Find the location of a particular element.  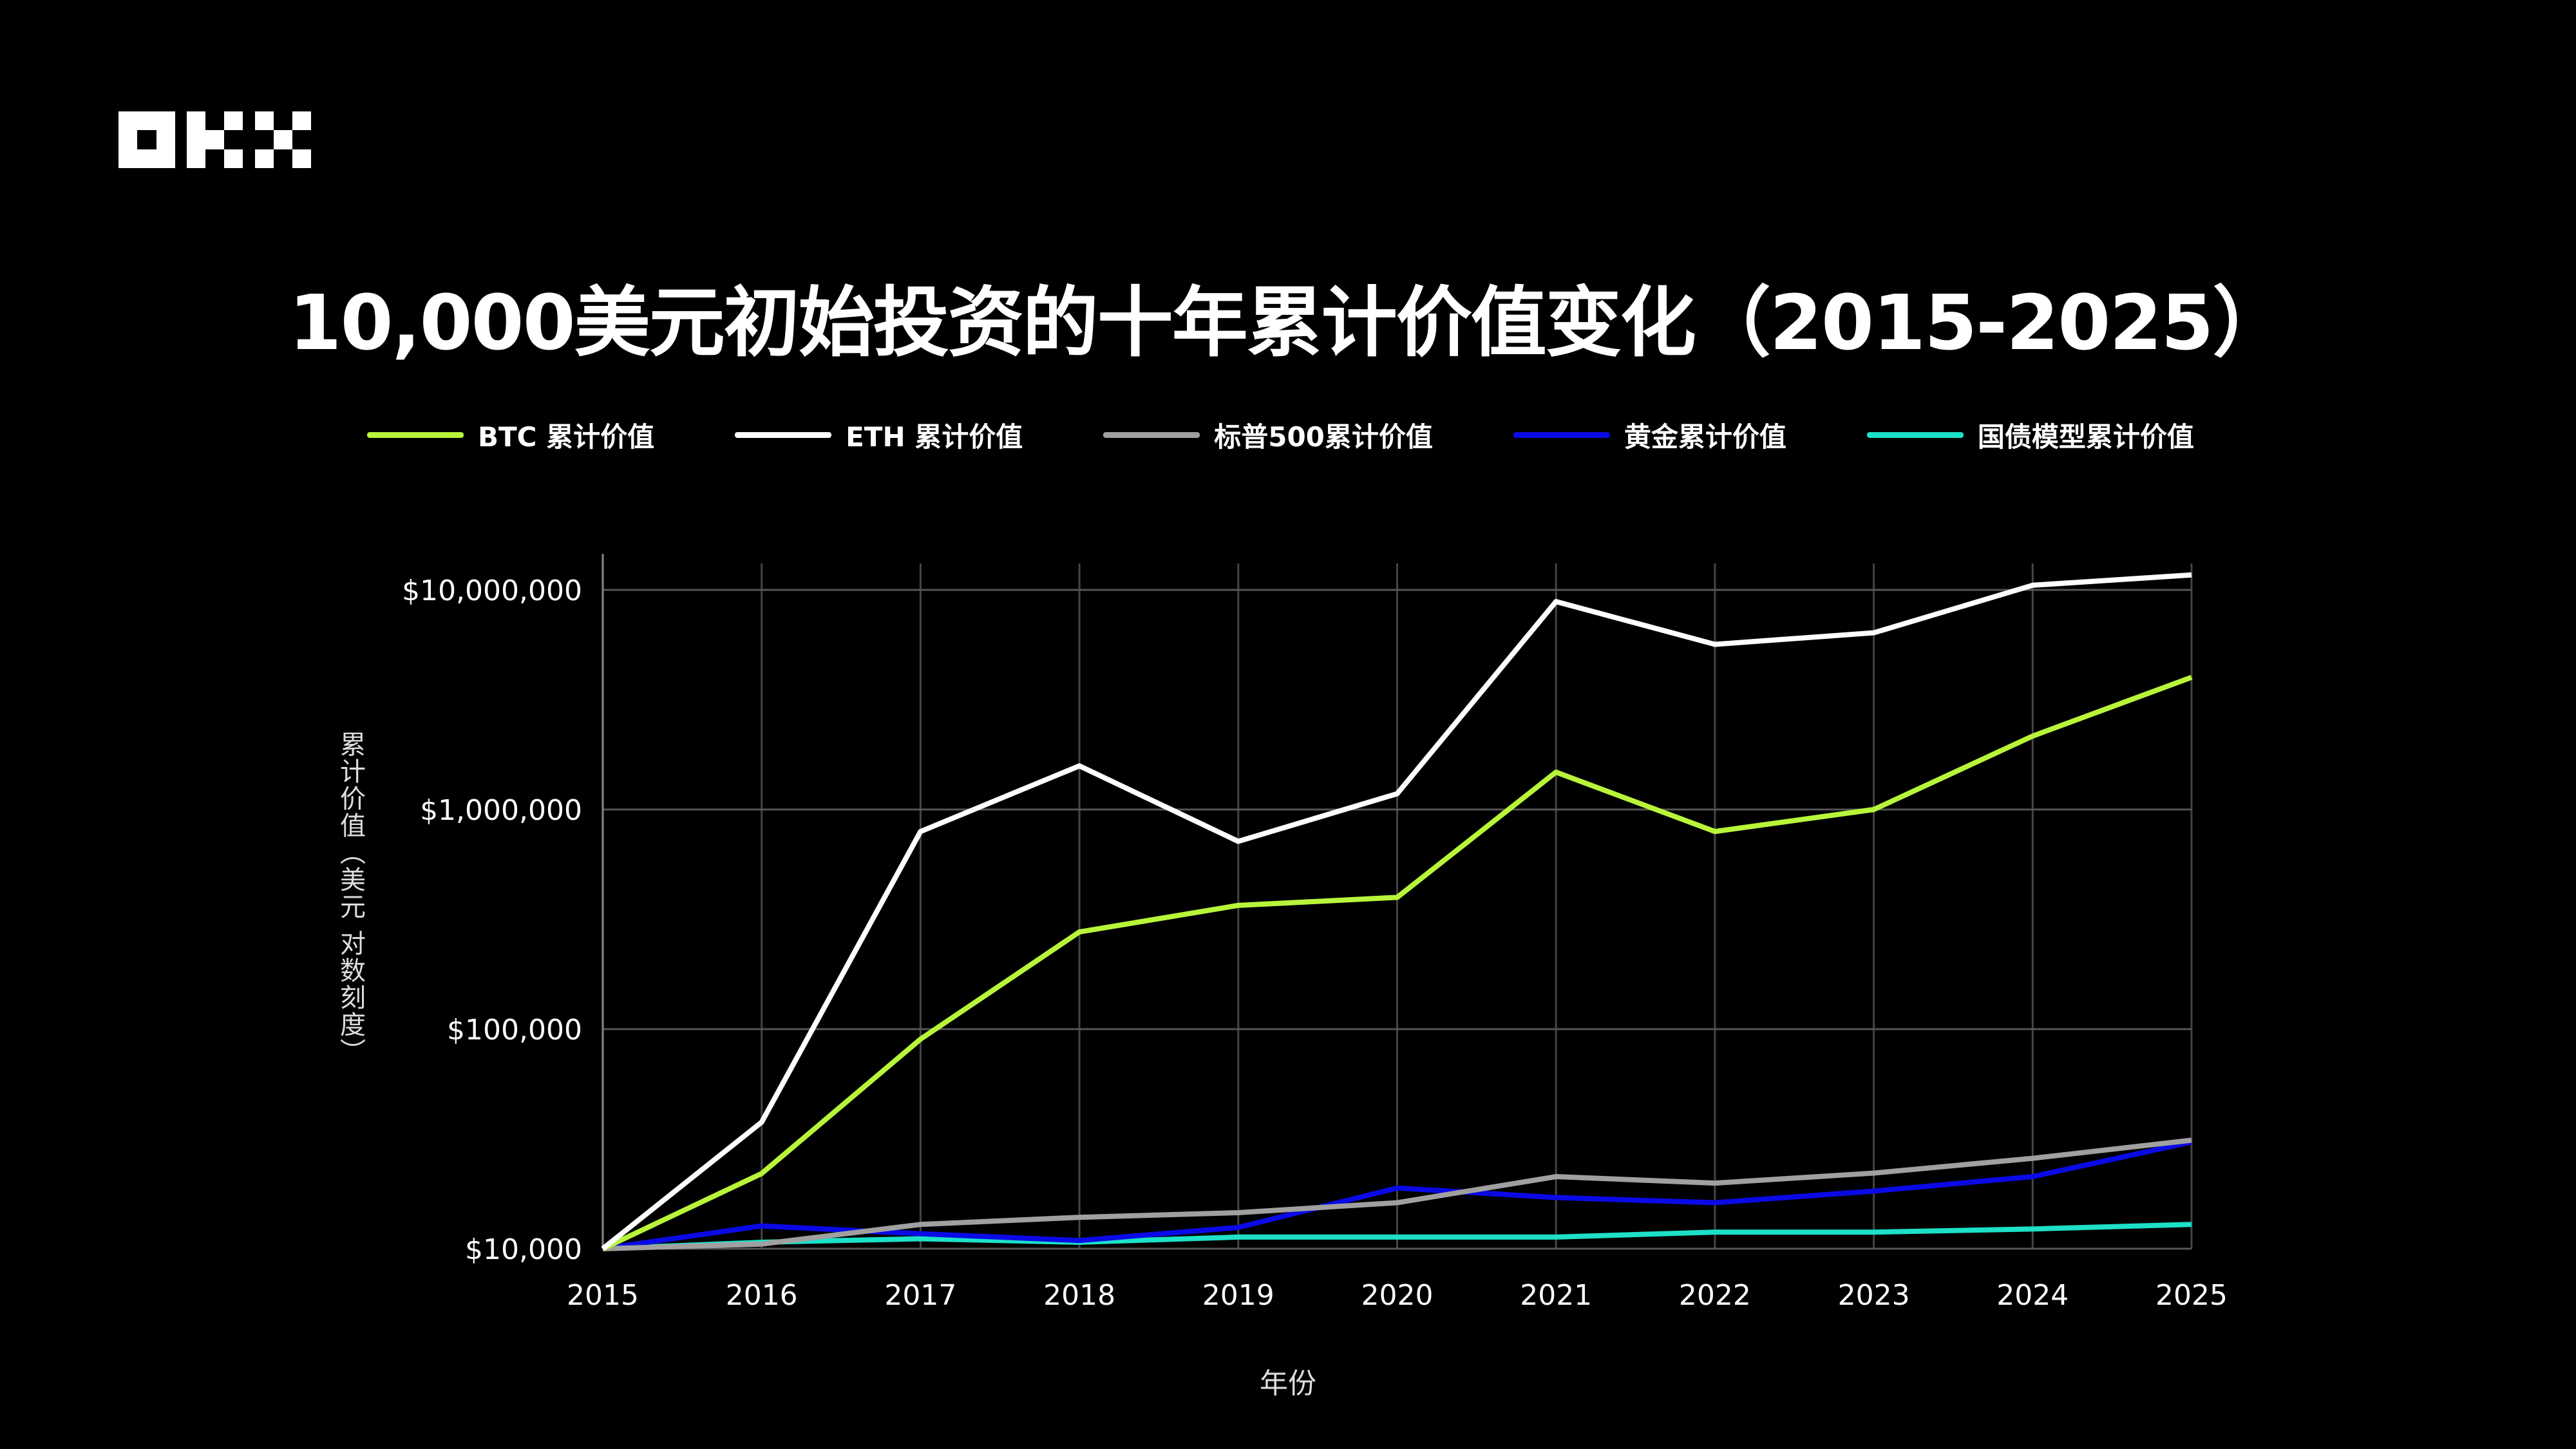

legend-item: BTC 累计价值 is located at coordinates (511, 435).